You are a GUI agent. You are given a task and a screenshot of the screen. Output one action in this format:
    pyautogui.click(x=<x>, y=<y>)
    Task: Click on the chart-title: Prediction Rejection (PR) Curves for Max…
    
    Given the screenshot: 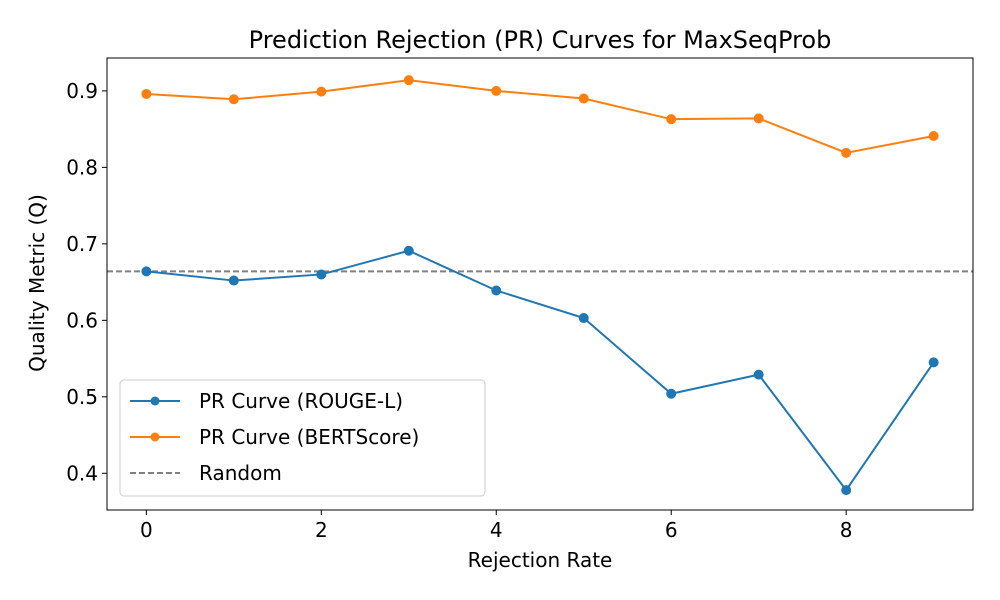 What is the action you would take?
    pyautogui.click(x=540, y=40)
    